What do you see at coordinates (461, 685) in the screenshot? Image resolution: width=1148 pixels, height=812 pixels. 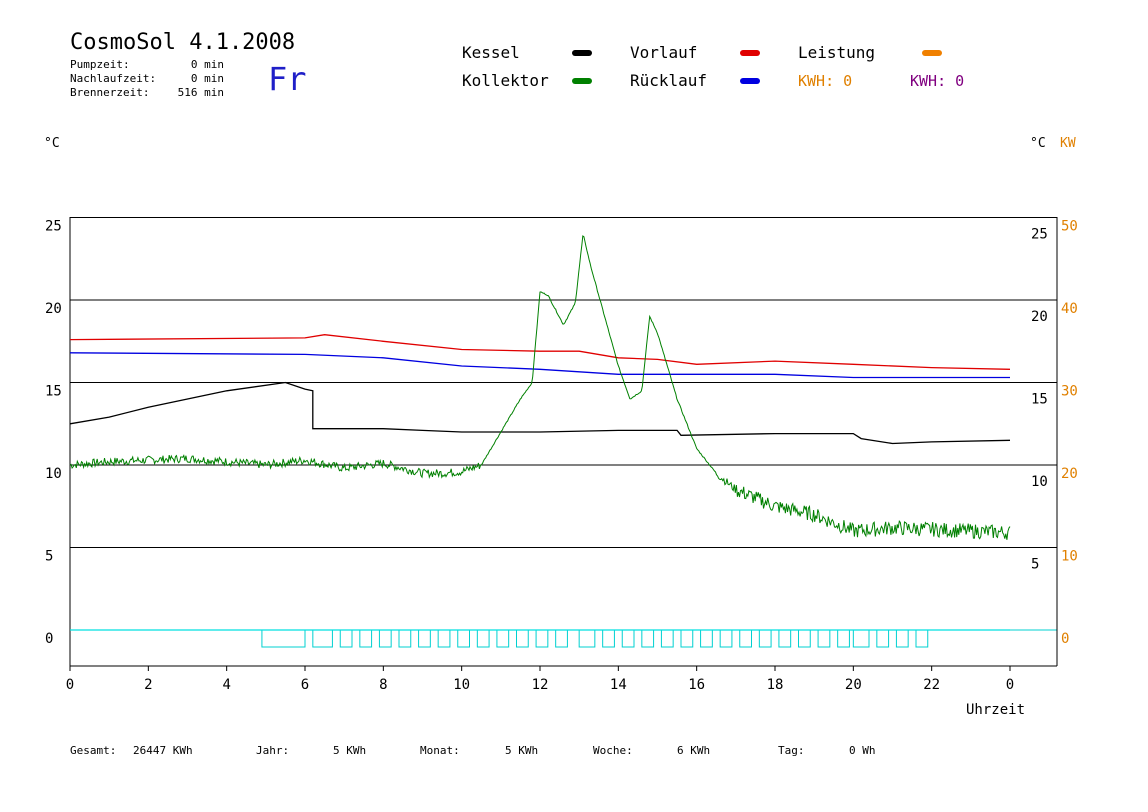 I see `x-tick-label: 10` at bounding box center [461, 685].